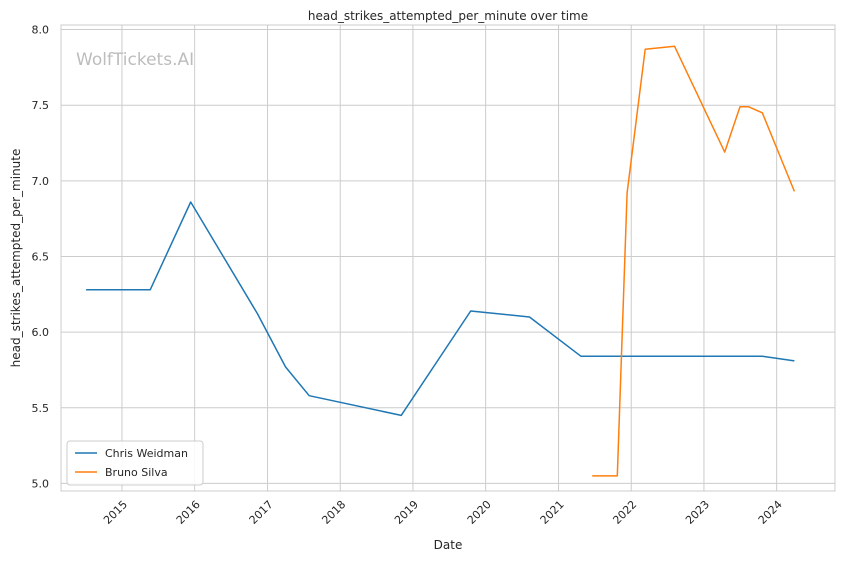 The image size is (844, 561). I want to click on y-tick-label: 8.0, so click(41, 30).